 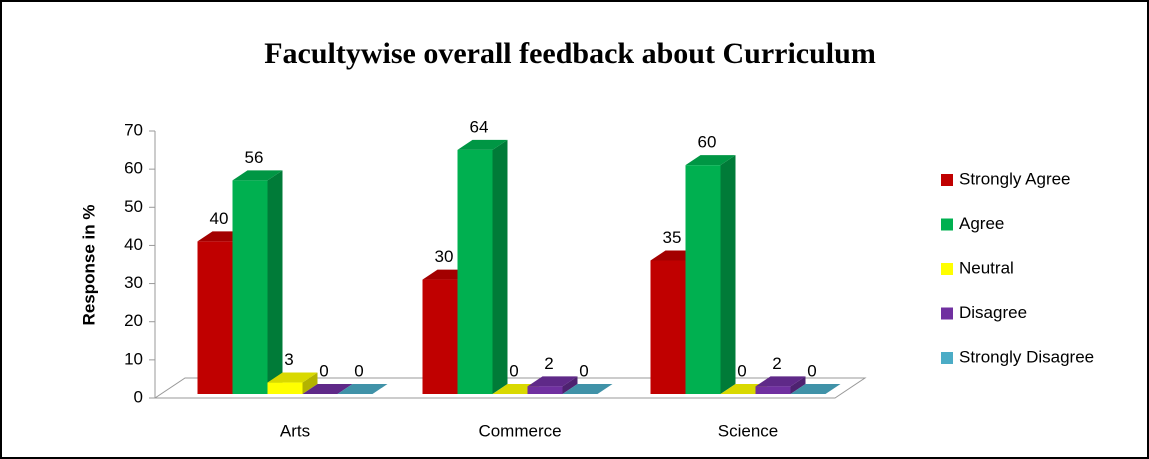 What do you see at coordinates (133, 358) in the screenshot?
I see `y-tick-label: 10` at bounding box center [133, 358].